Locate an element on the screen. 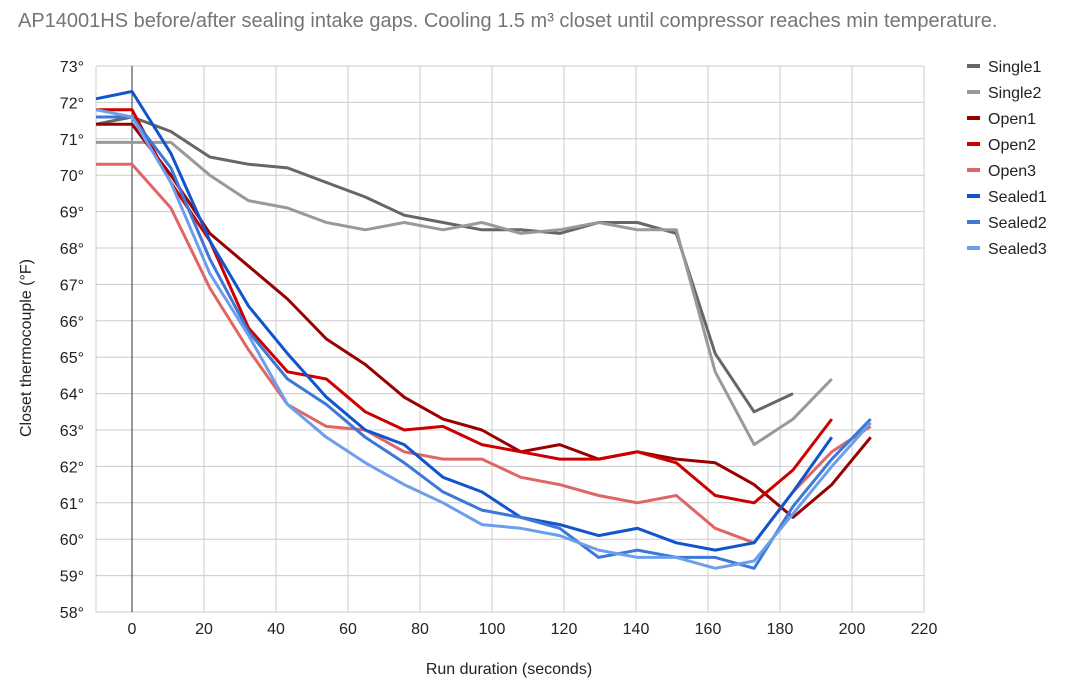  x-tick-label: 140 is located at coordinates (636, 629).